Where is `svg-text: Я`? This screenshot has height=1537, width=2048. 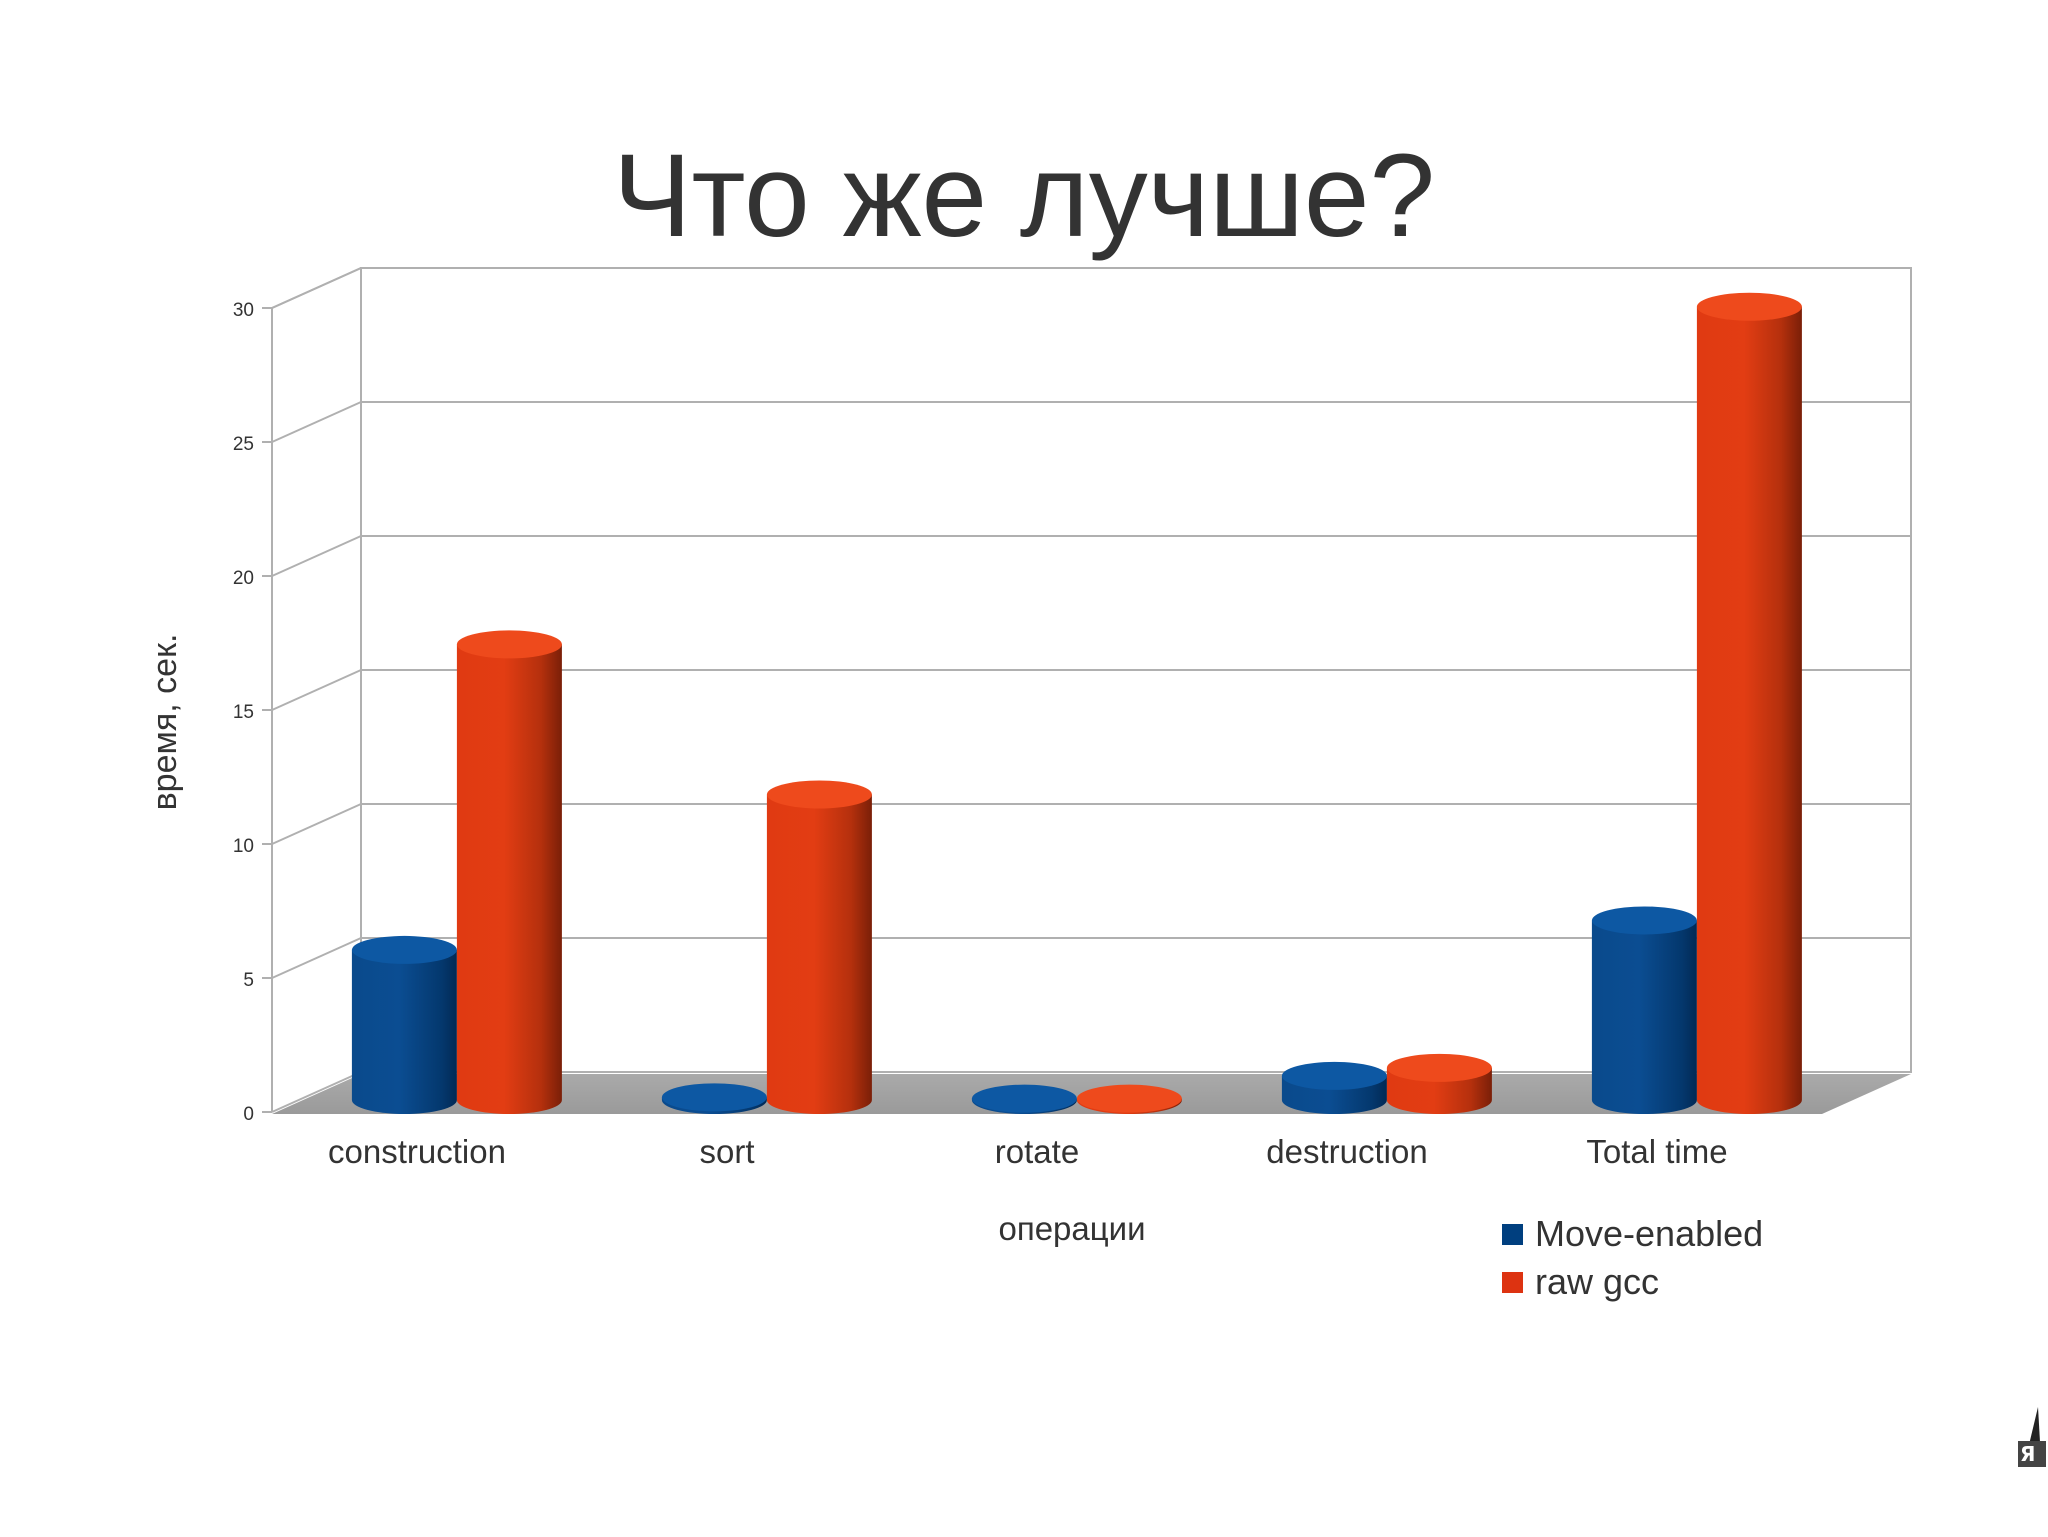 svg-text: Я is located at coordinates (2027, 1454).